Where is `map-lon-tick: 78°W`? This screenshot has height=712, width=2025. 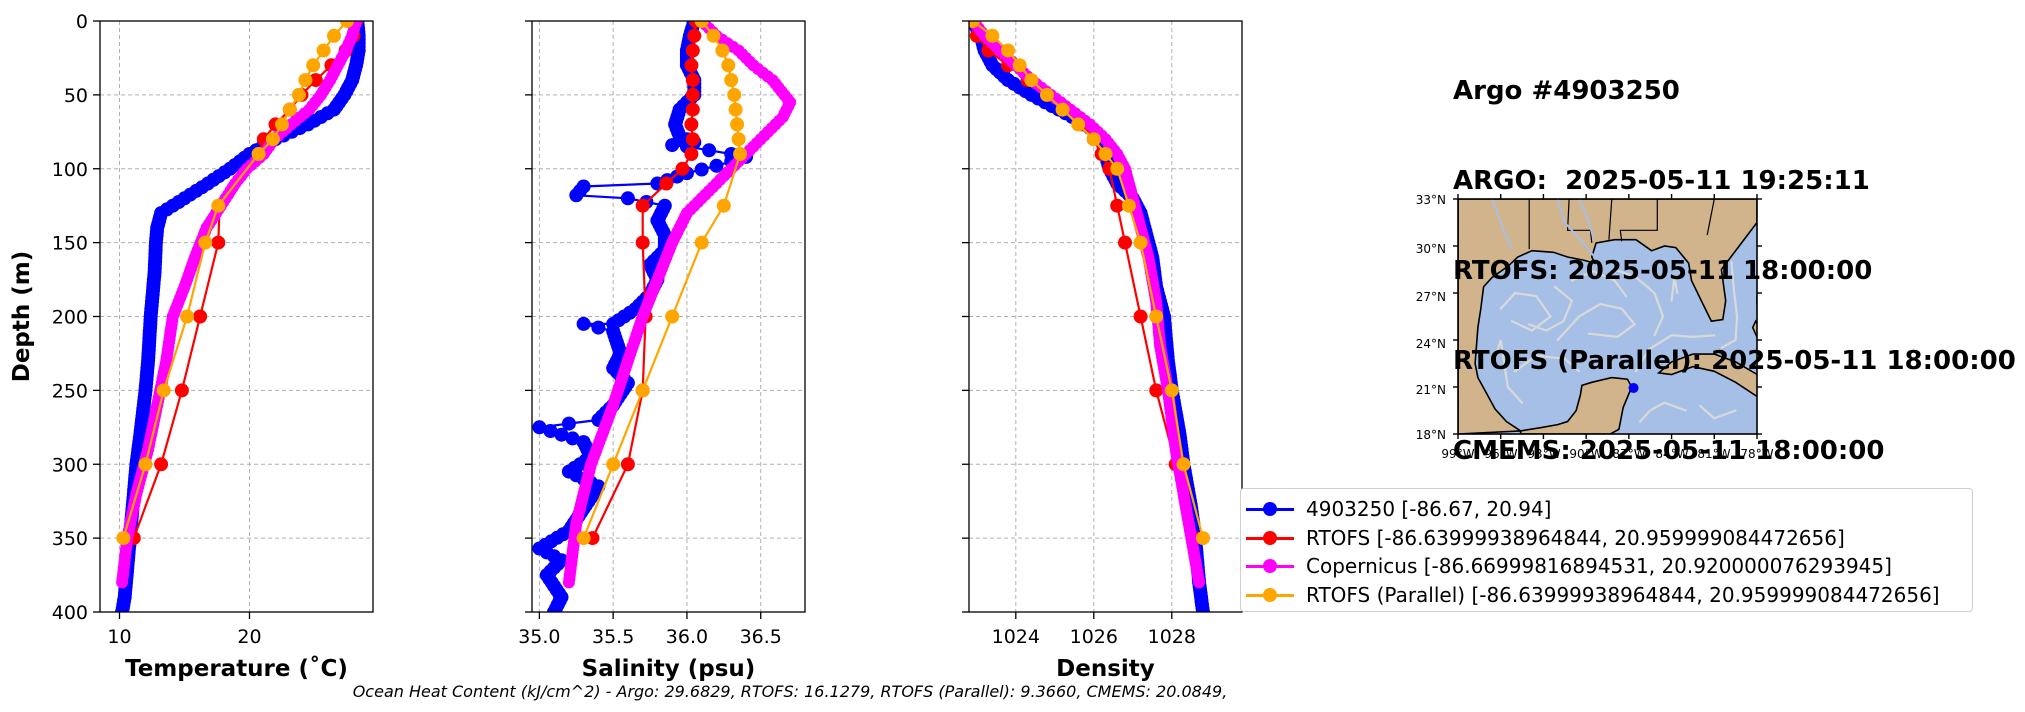 map-lon-tick: 78°W is located at coordinates (1756, 454).